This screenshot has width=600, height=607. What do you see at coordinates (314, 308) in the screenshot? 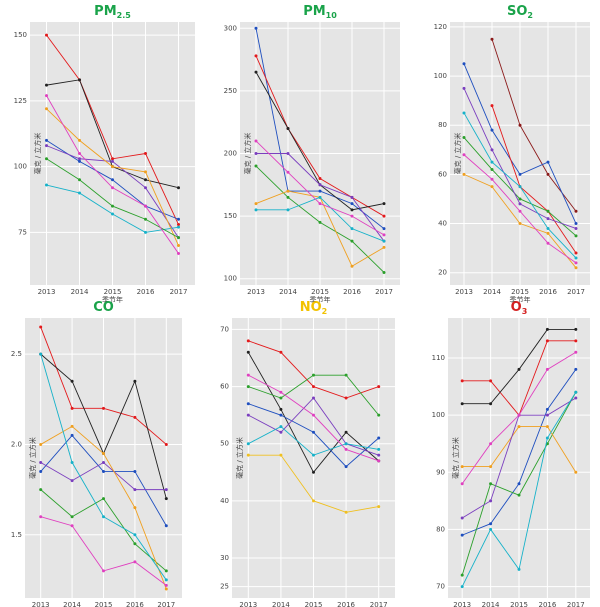
I see `chart-title: NO2` at bounding box center [314, 308].